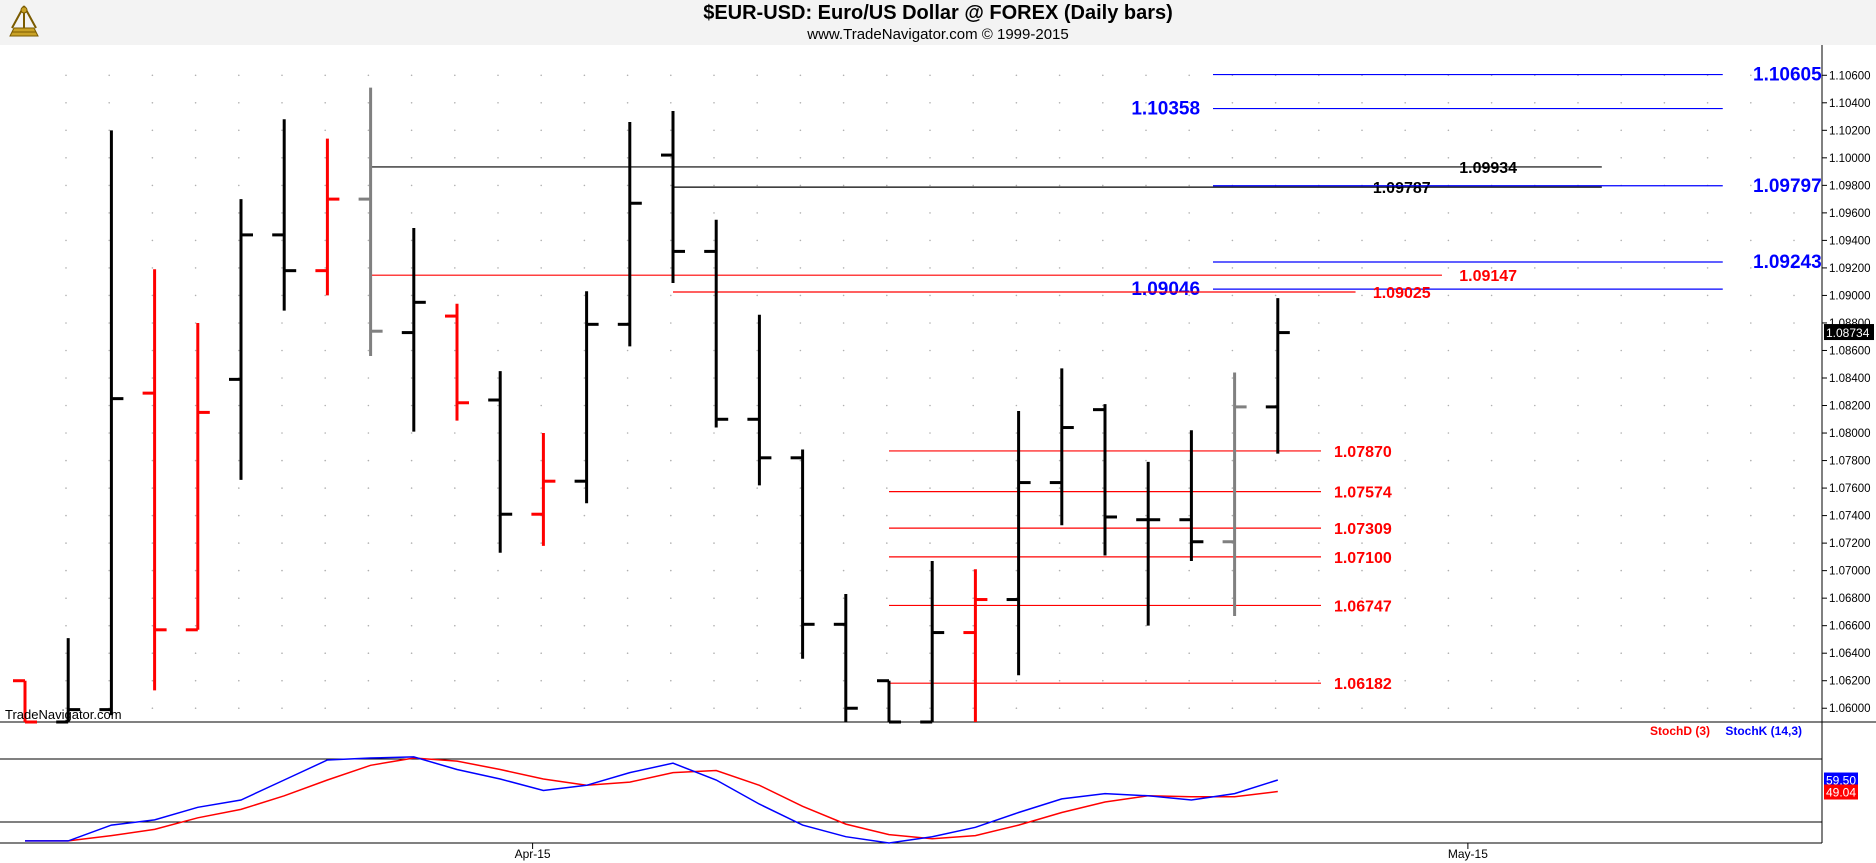 The image size is (1876, 863). Describe the element at coordinates (24, 21) in the screenshot. I see `sextant-logo-icon` at that location.